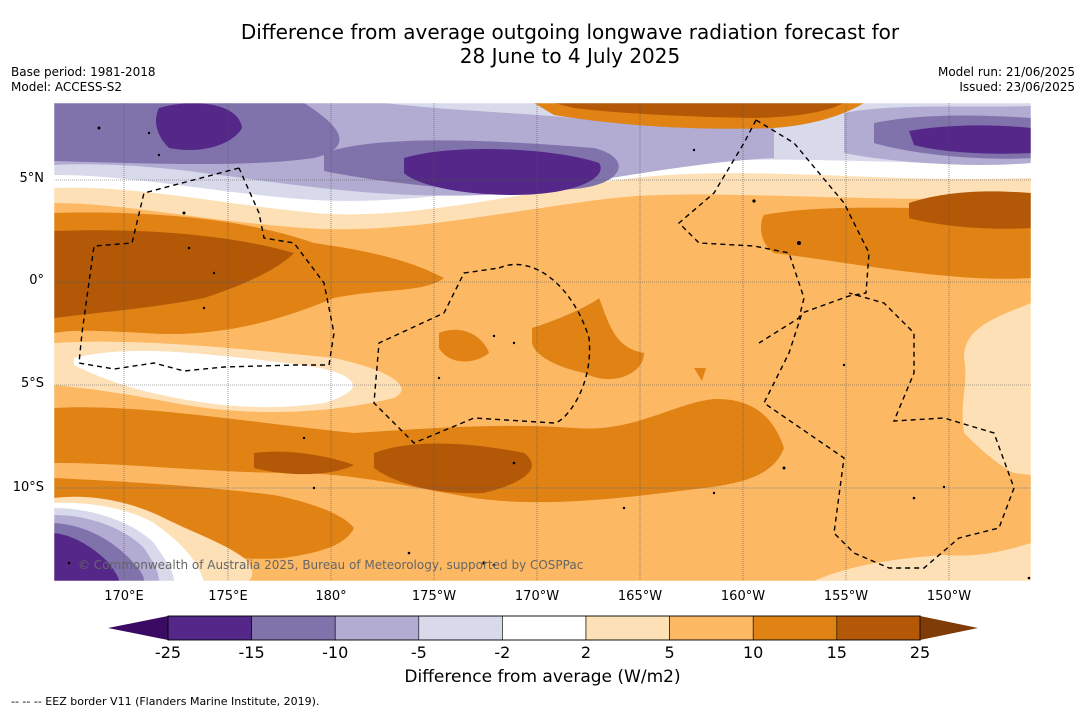 Image resolution: width=1085 pixels, height=713 pixels. Describe the element at coordinates (418, 652) in the screenshot. I see `colorbar-label-4: -5` at that location.